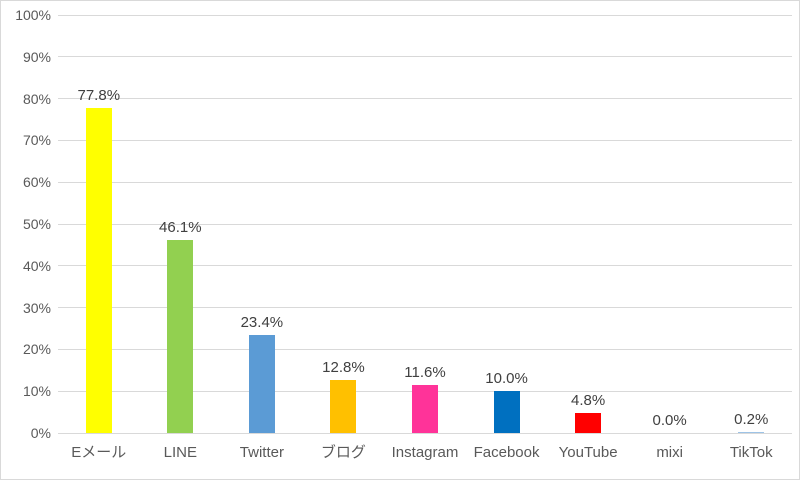  What do you see at coordinates (99, 452) in the screenshot?
I see `x-axis-category-label: Eメール` at bounding box center [99, 452].